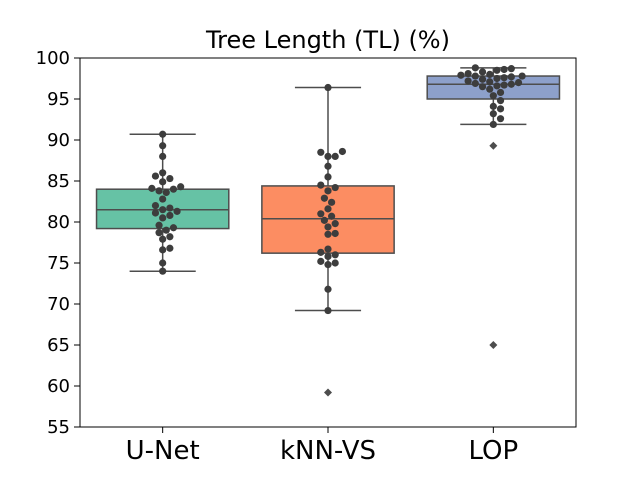 This screenshot has width=640, height=480. What do you see at coordinates (53, 58) in the screenshot?
I see `y-tick-label: 100` at bounding box center [53, 58].